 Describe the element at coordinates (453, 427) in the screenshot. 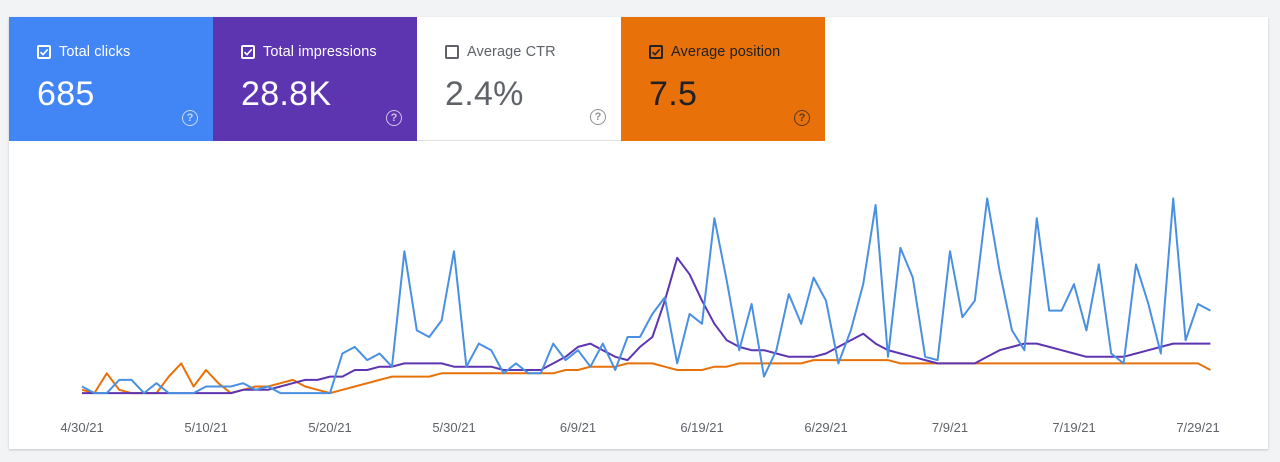

I see `x-tick-label: 5/30/21` at that location.